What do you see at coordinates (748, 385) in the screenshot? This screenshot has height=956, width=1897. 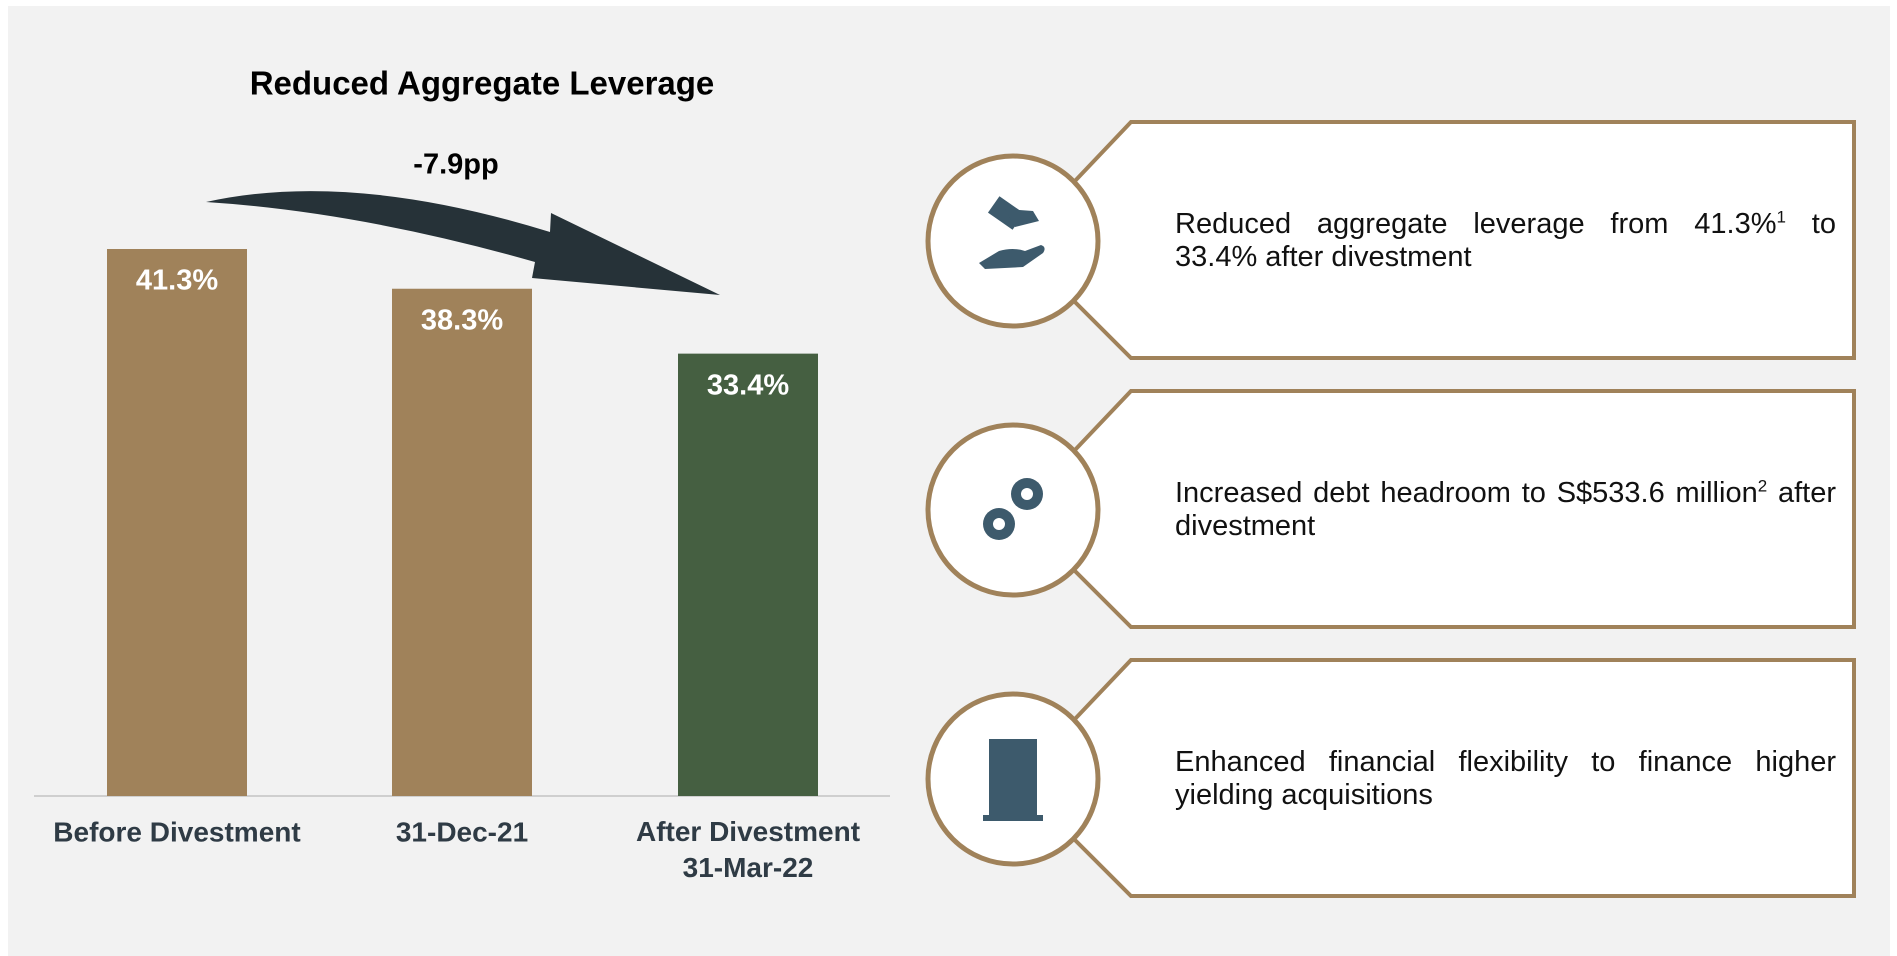 I see `value-label: 33.4%` at bounding box center [748, 385].